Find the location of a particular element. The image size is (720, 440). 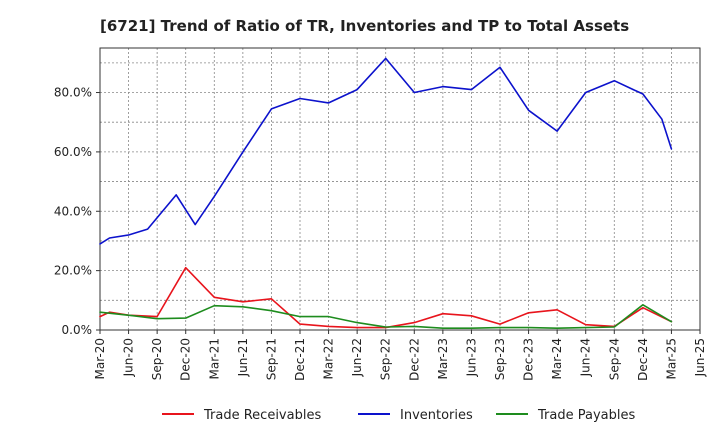

x-tick-label: Jun-24 is located at coordinates (586, 357).